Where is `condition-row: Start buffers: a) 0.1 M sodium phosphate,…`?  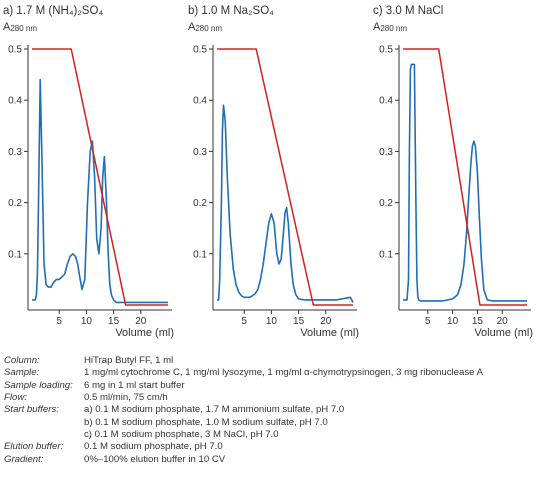 condition-row: Start buffers: a) 0.1 M sodium phosphate,… is located at coordinates (271, 422).